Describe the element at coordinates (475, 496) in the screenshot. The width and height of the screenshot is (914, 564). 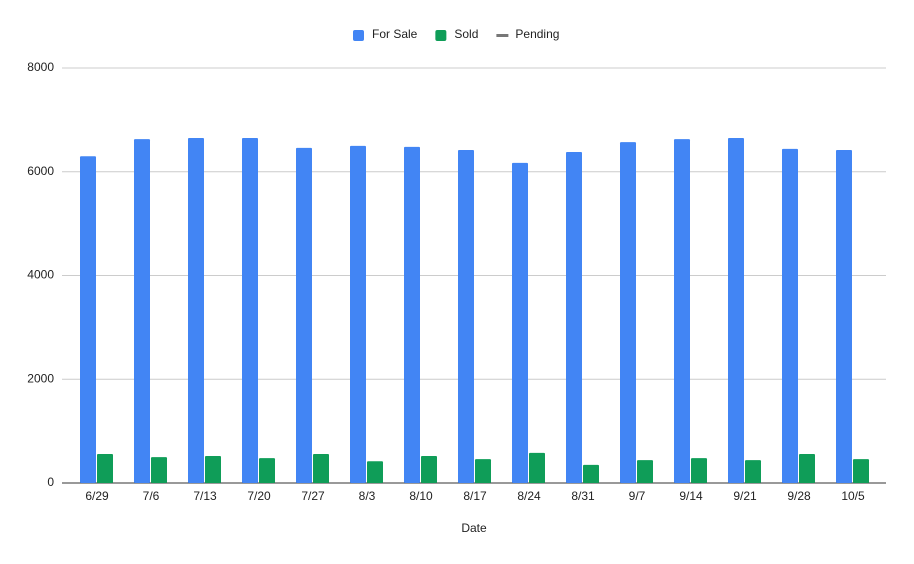
I see `x-tick-label: 8/17` at that location.